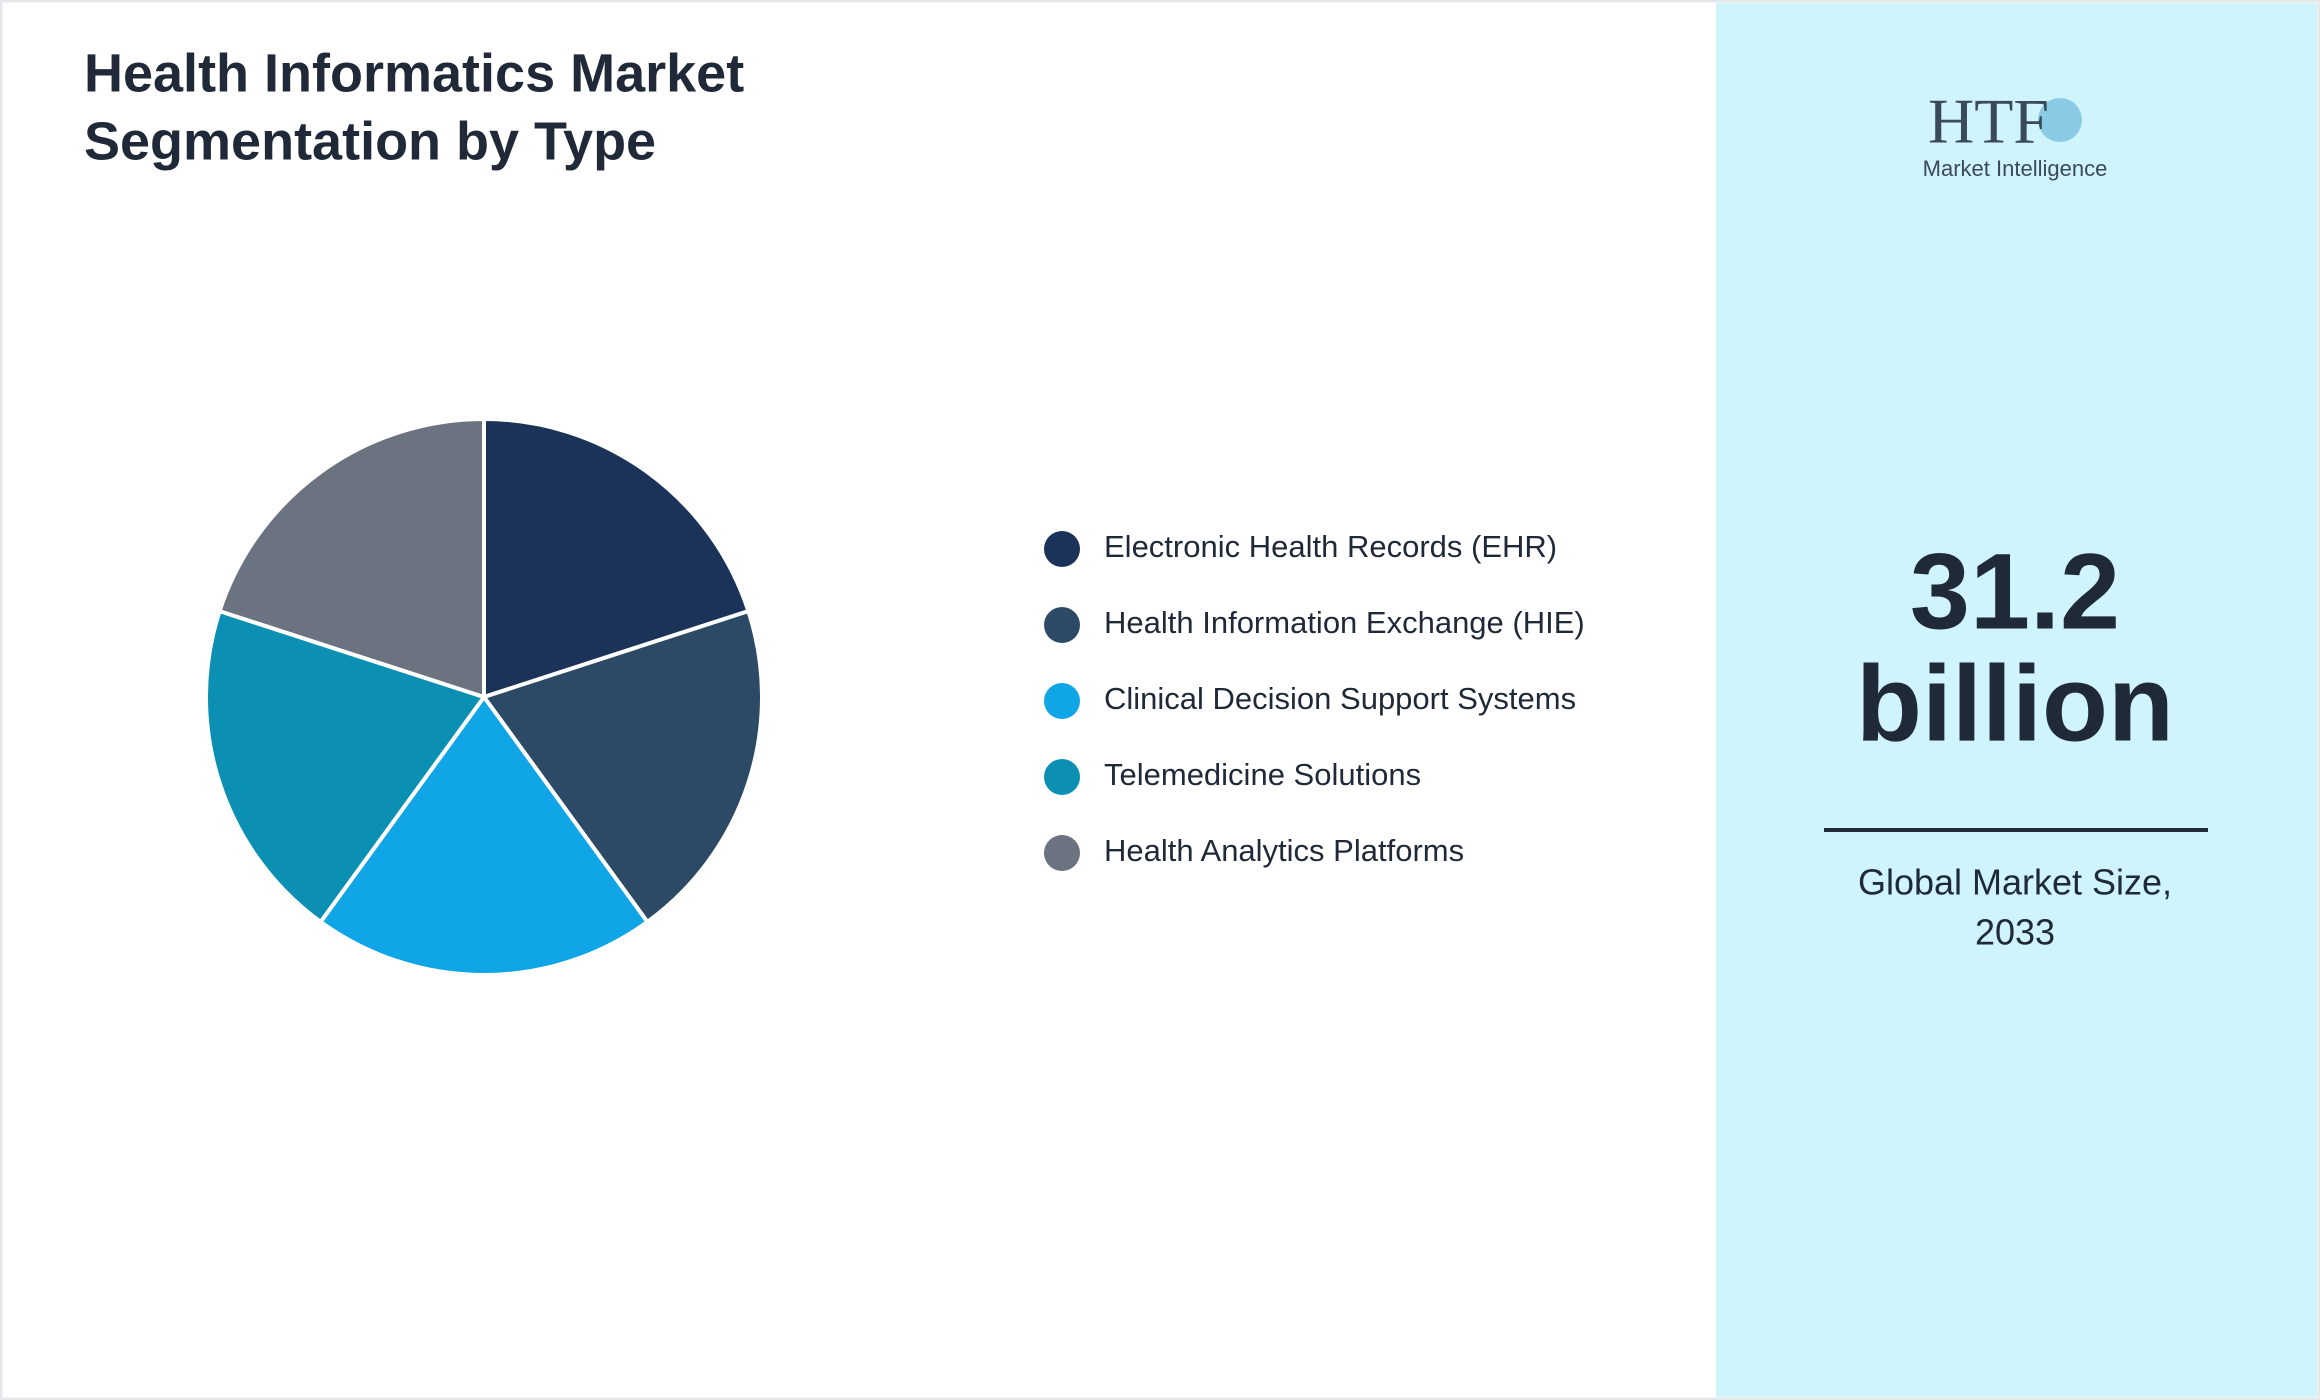  What do you see at coordinates (2015, 168) in the screenshot?
I see `logo-tagline: Market Intelligence` at bounding box center [2015, 168].